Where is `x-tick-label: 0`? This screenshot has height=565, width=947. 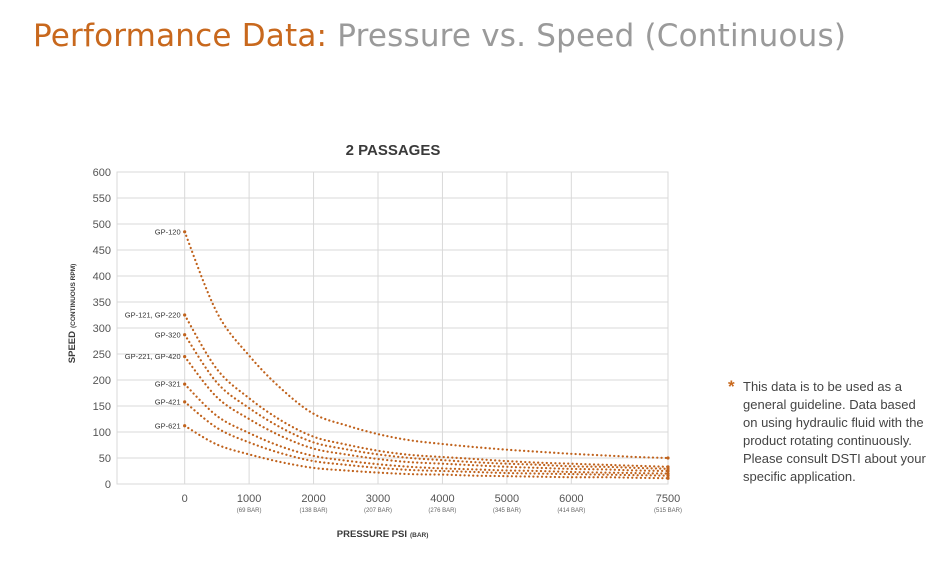
x-tick-label: 0 is located at coordinates (185, 499).